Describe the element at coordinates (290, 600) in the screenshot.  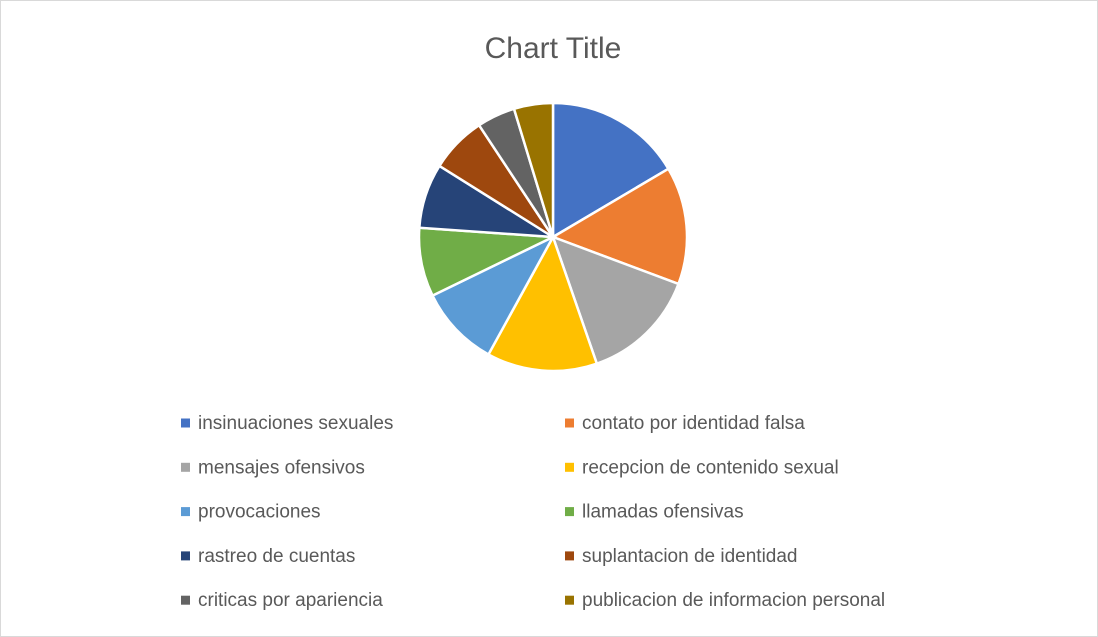
I see `legend-label: criticas por apariencia` at that location.